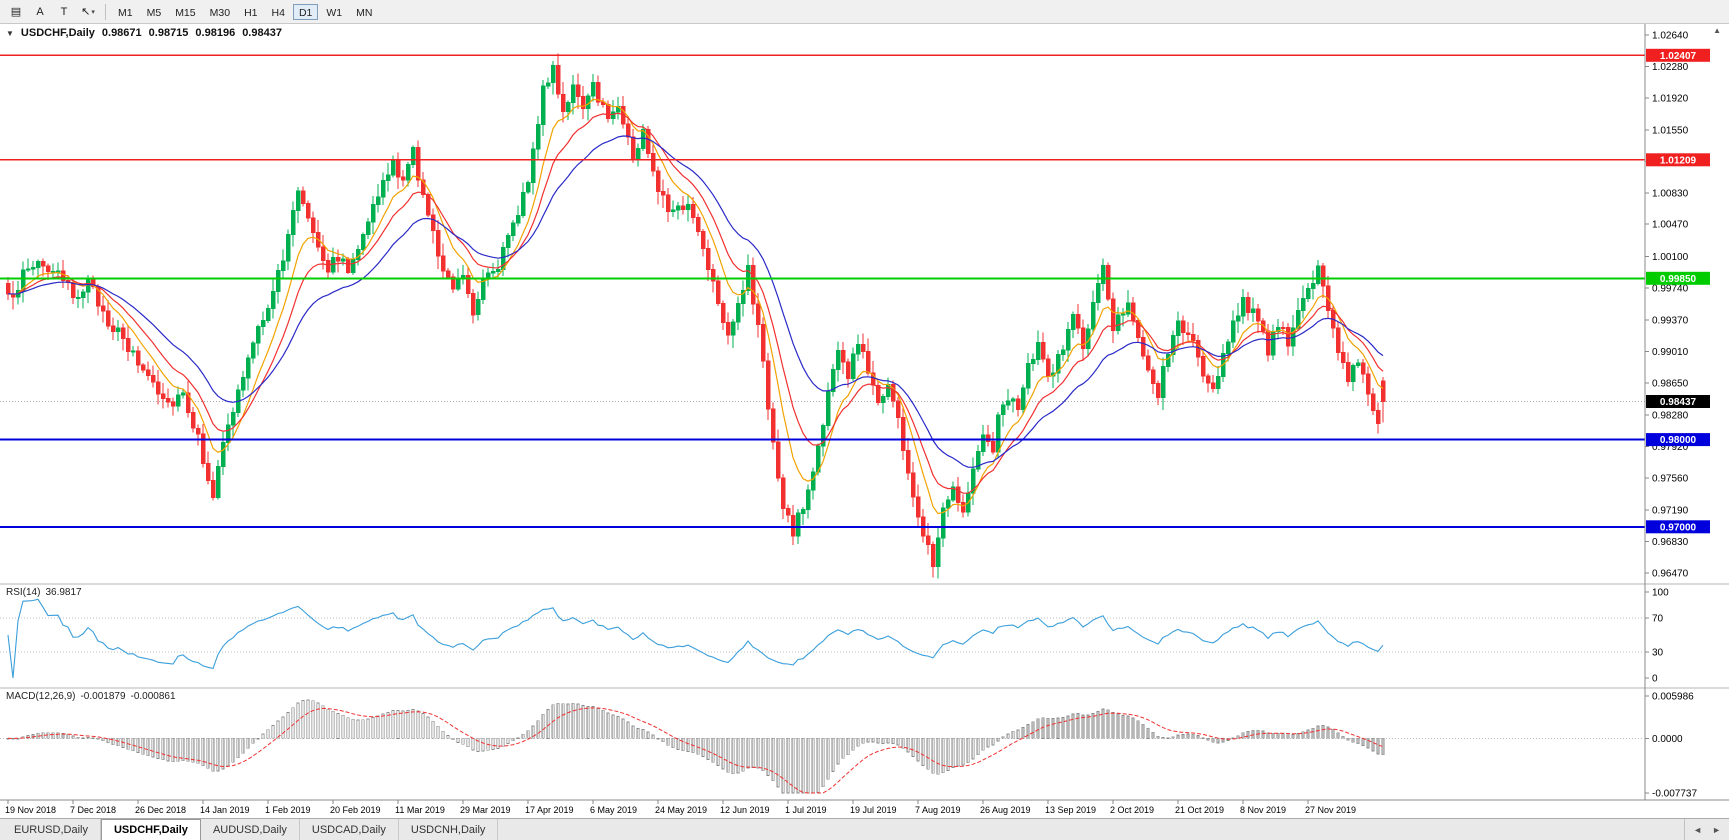 The image size is (1729, 840). Describe the element at coordinates (150, 829) in the screenshot. I see `chart-tab-usdchf: USDCHF,Daily` at that location.